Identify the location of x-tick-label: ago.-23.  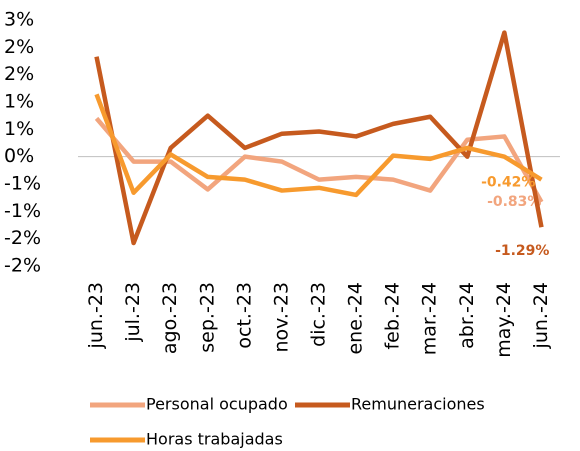
(170, 318).